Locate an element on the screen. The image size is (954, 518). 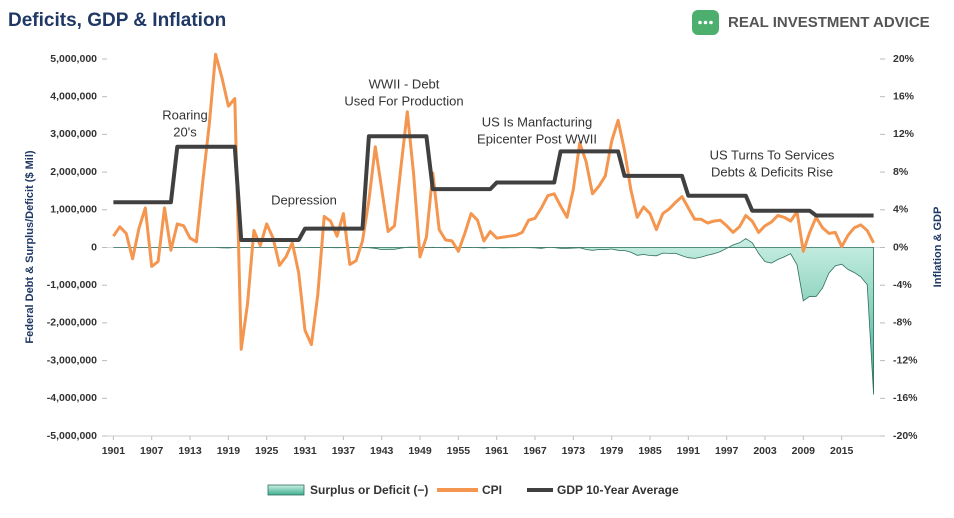
annotation: US Turns To Services is located at coordinates (772, 154).